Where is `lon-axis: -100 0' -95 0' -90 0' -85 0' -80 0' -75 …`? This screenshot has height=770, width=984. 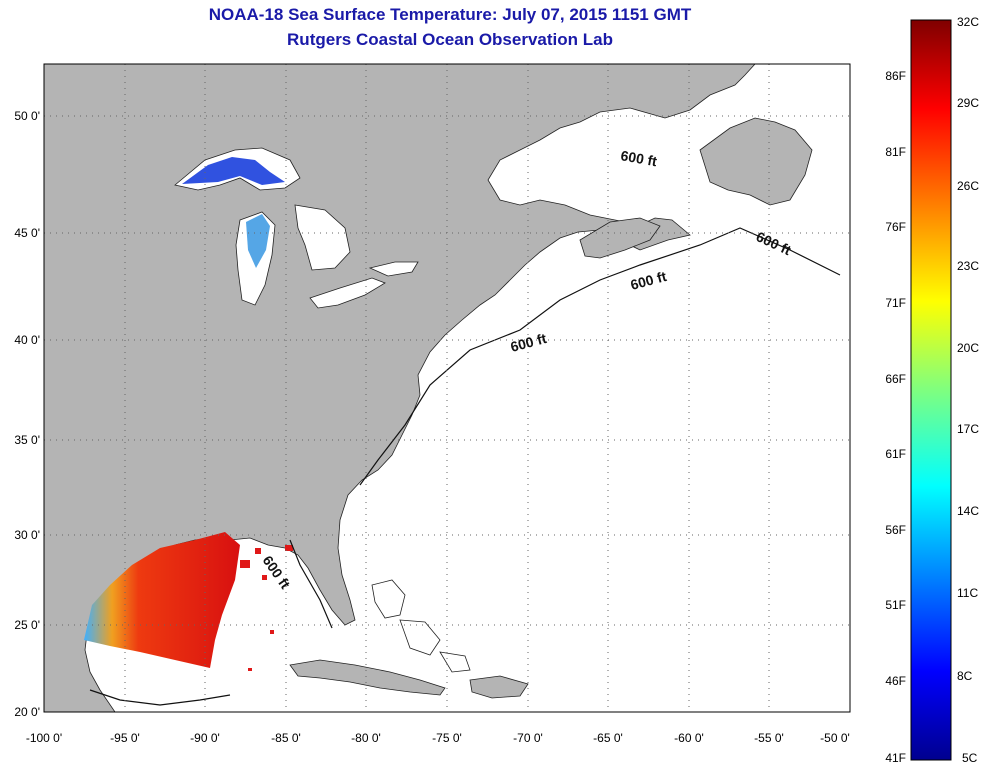 lon-axis: -100 0' -95 0' -90 0' -85 0' -80 0' -75 … is located at coordinates (438, 738).